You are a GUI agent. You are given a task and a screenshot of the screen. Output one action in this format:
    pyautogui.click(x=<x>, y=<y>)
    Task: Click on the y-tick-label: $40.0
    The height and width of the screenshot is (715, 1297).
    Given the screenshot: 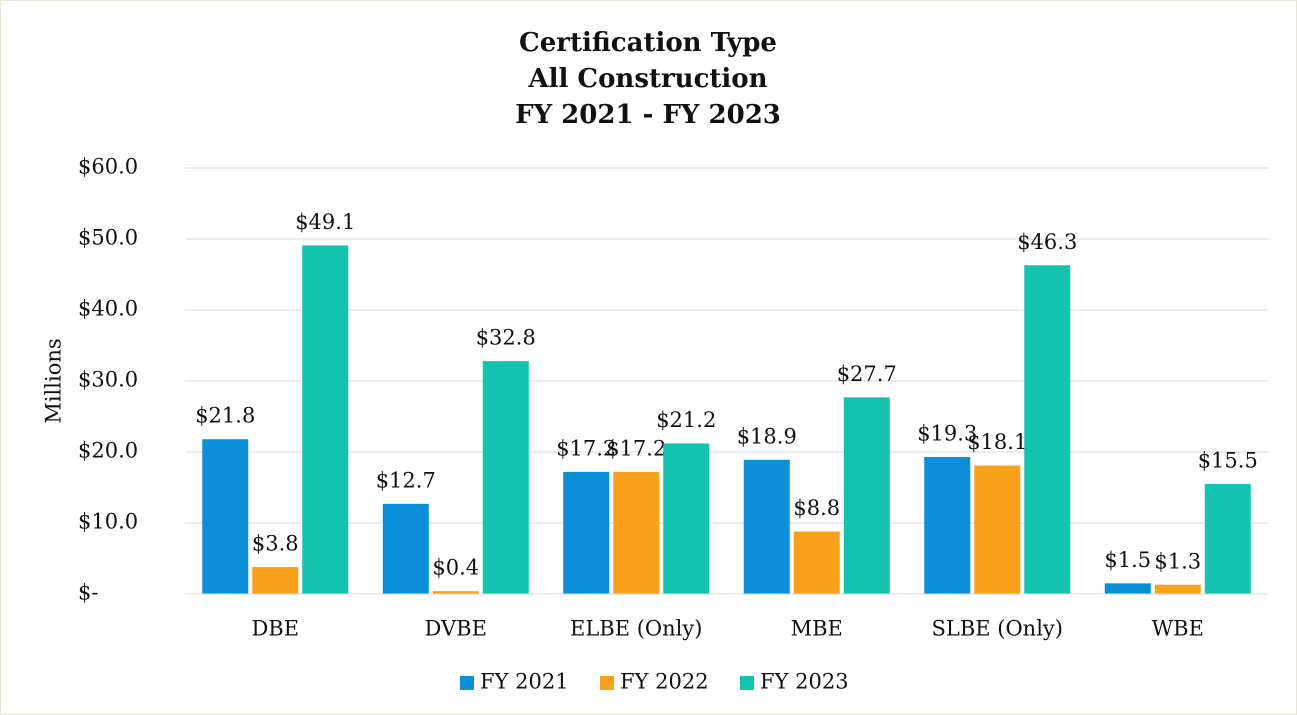 What is the action you would take?
    pyautogui.click(x=108, y=309)
    